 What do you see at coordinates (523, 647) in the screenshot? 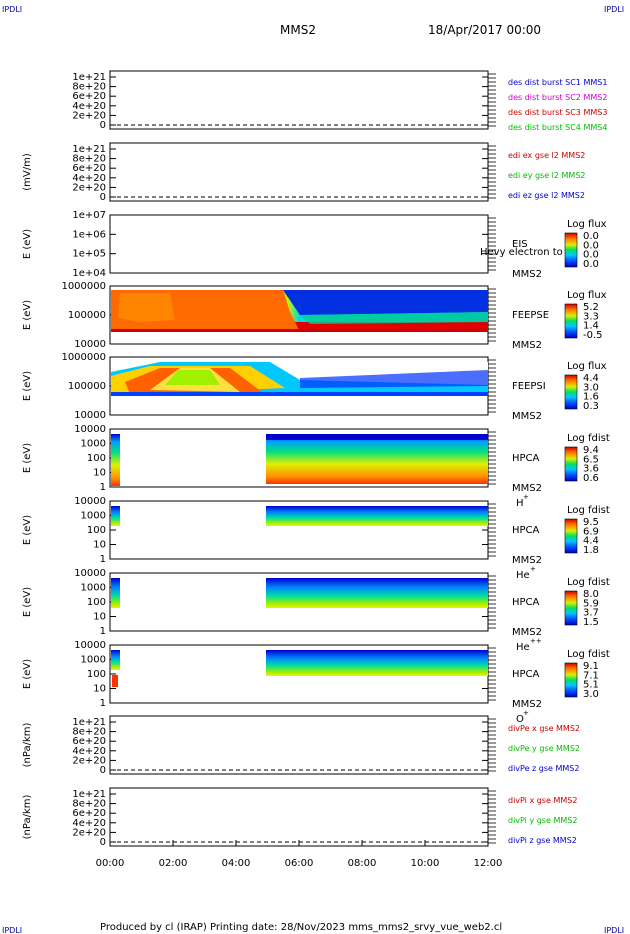
I see `species-label: He` at bounding box center [523, 647].